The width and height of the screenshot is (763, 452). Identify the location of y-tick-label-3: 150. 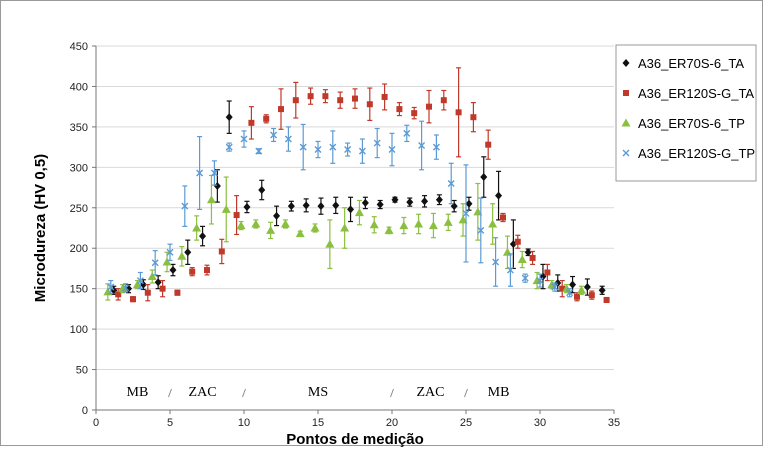
(79, 290).